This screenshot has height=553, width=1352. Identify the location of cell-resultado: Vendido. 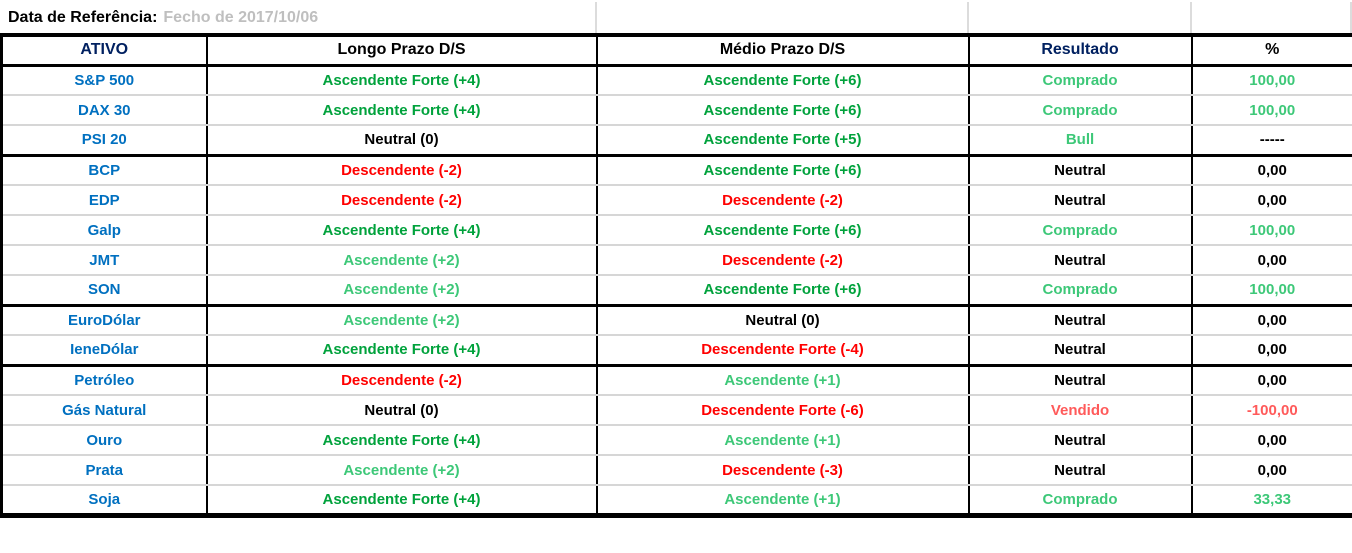
(1079, 410).